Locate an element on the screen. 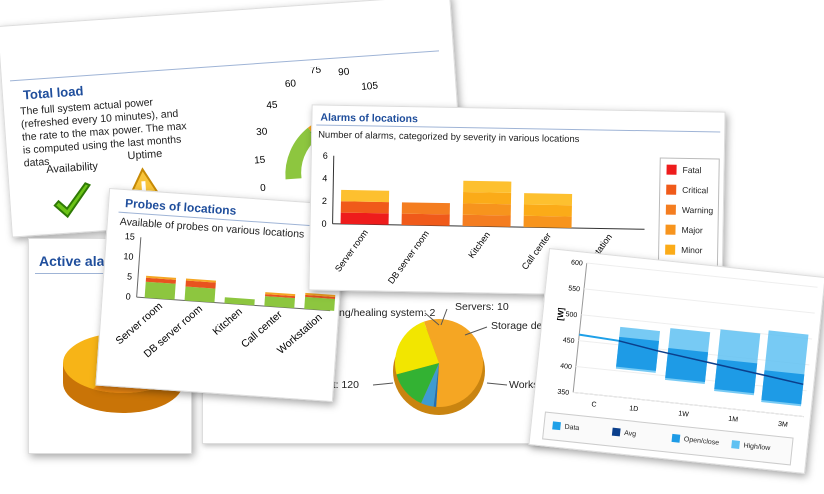  forecast-ytick: 550 is located at coordinates (574, 289).